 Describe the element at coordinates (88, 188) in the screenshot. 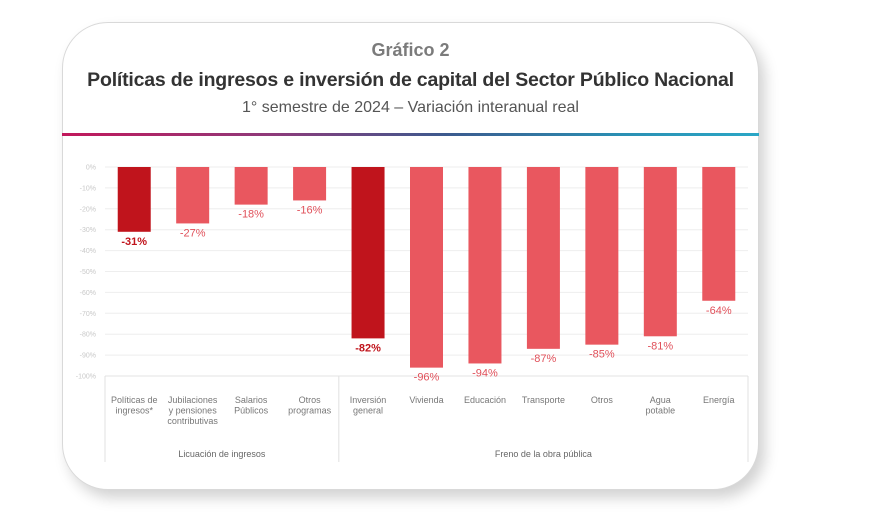

I see `y-tick-label: -10%` at that location.